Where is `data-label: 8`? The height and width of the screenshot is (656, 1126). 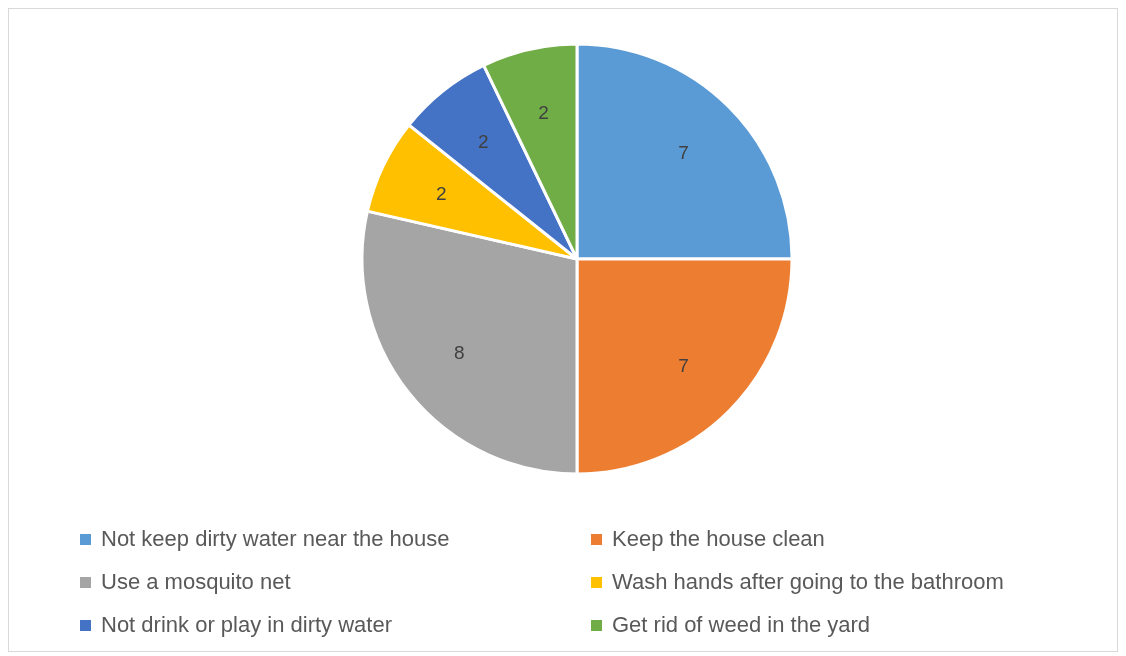 data-label: 8 is located at coordinates (459, 353).